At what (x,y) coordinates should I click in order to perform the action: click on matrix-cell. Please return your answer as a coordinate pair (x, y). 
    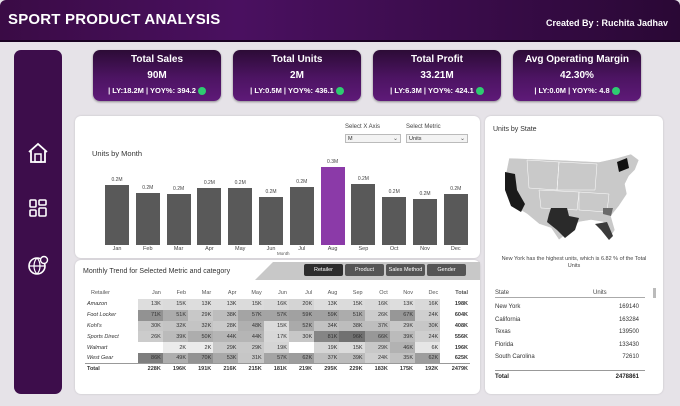
    Looking at the image, I should click on (150, 347).